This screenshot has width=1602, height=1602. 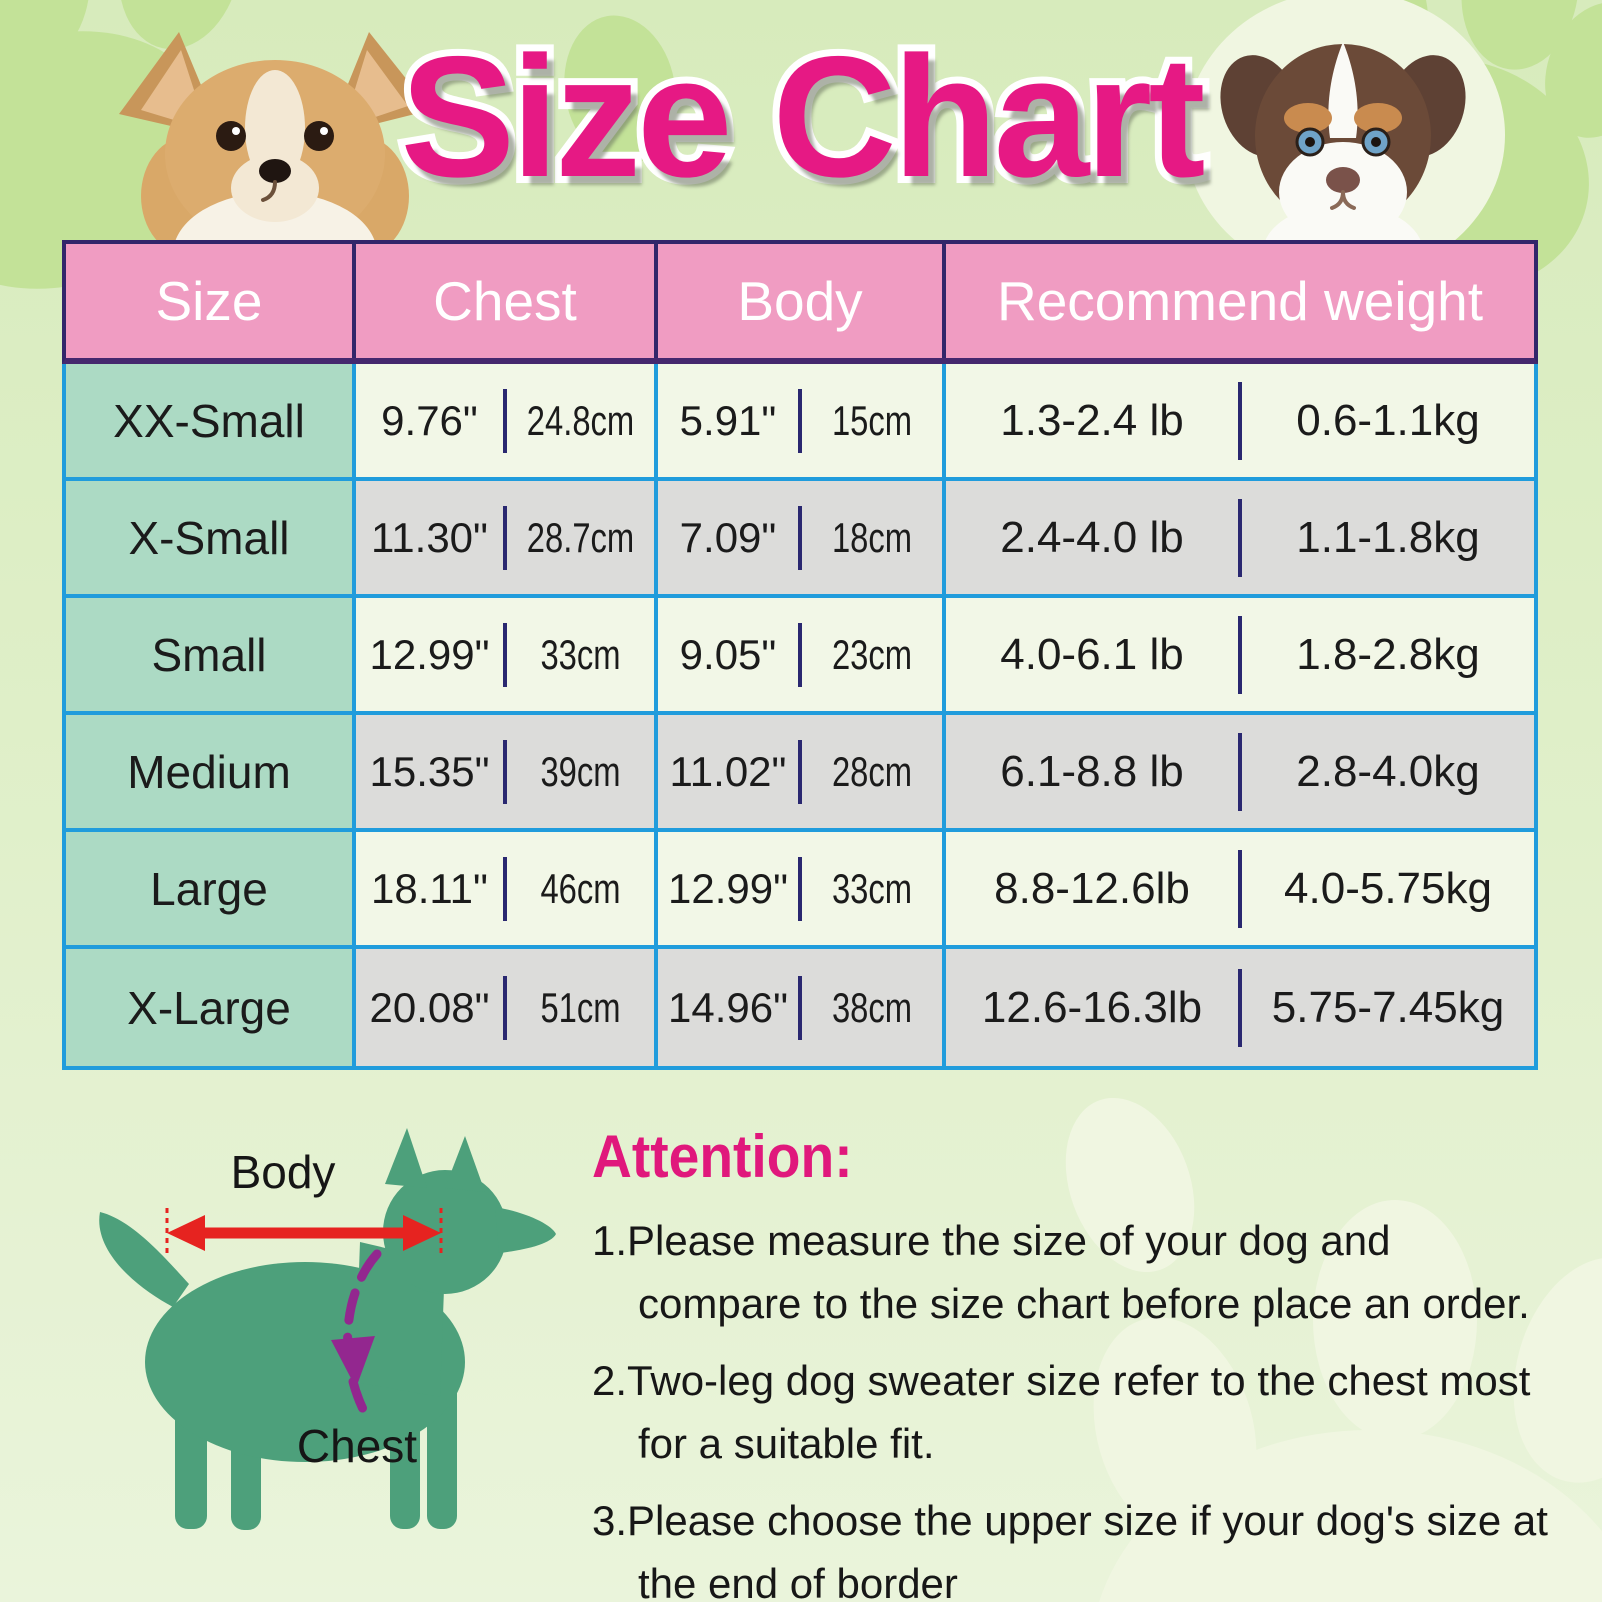 I want to click on weight-kg: 1.1-1.8kg, so click(x=1388, y=537).